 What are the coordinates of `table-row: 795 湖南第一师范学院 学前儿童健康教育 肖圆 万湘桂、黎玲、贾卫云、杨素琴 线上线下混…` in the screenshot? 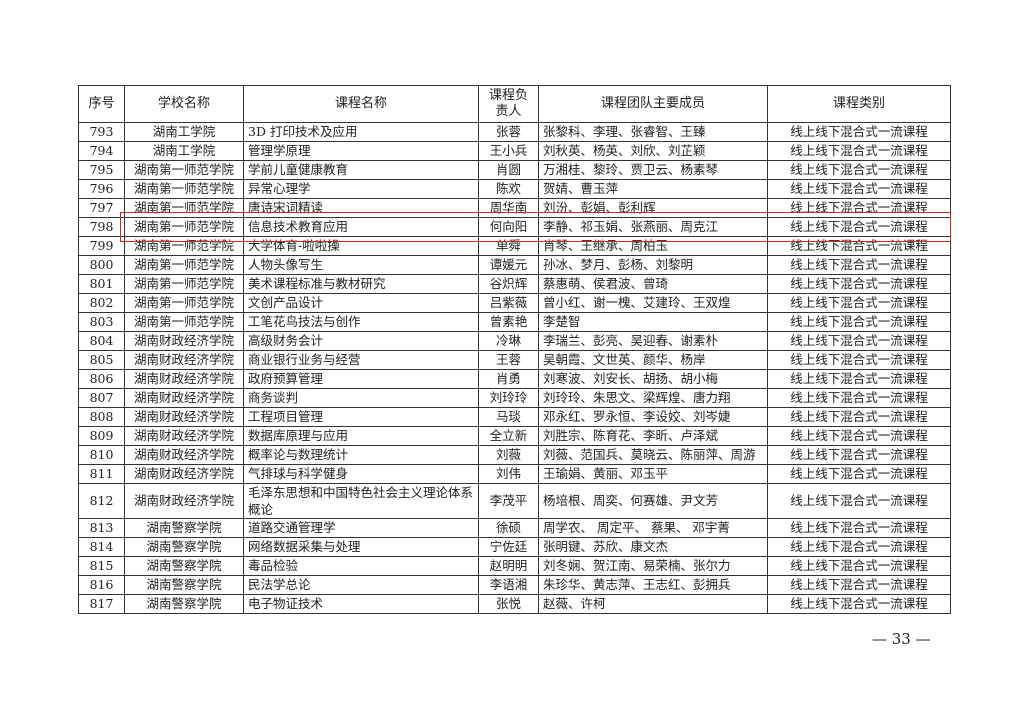 It's located at (514, 170).